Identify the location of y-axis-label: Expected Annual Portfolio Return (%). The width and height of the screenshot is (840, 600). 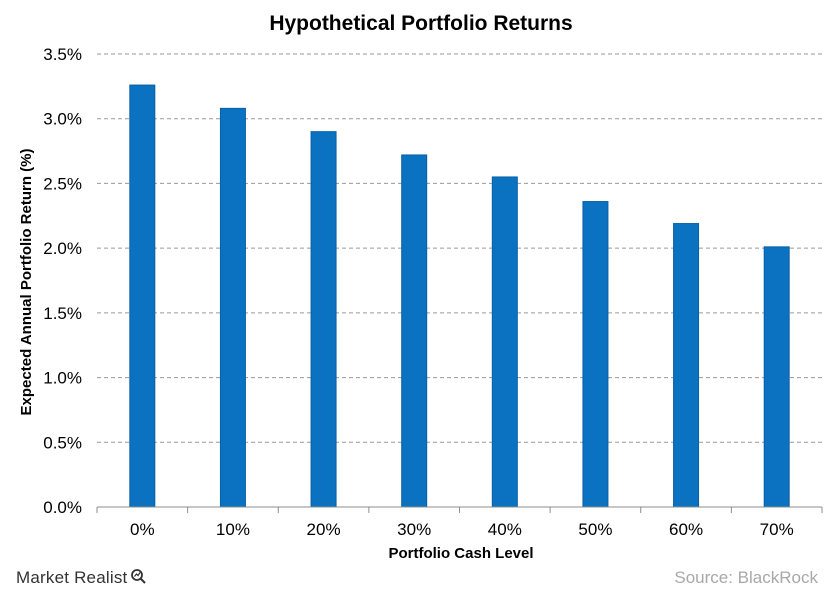
(26, 282).